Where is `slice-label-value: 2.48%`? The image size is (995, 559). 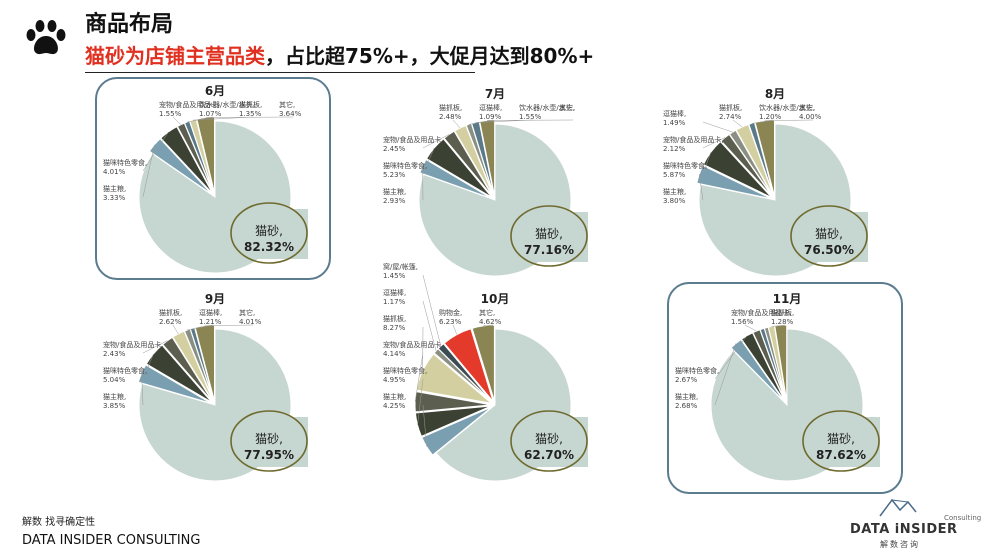
slice-label-value: 2.48% is located at coordinates (450, 117).